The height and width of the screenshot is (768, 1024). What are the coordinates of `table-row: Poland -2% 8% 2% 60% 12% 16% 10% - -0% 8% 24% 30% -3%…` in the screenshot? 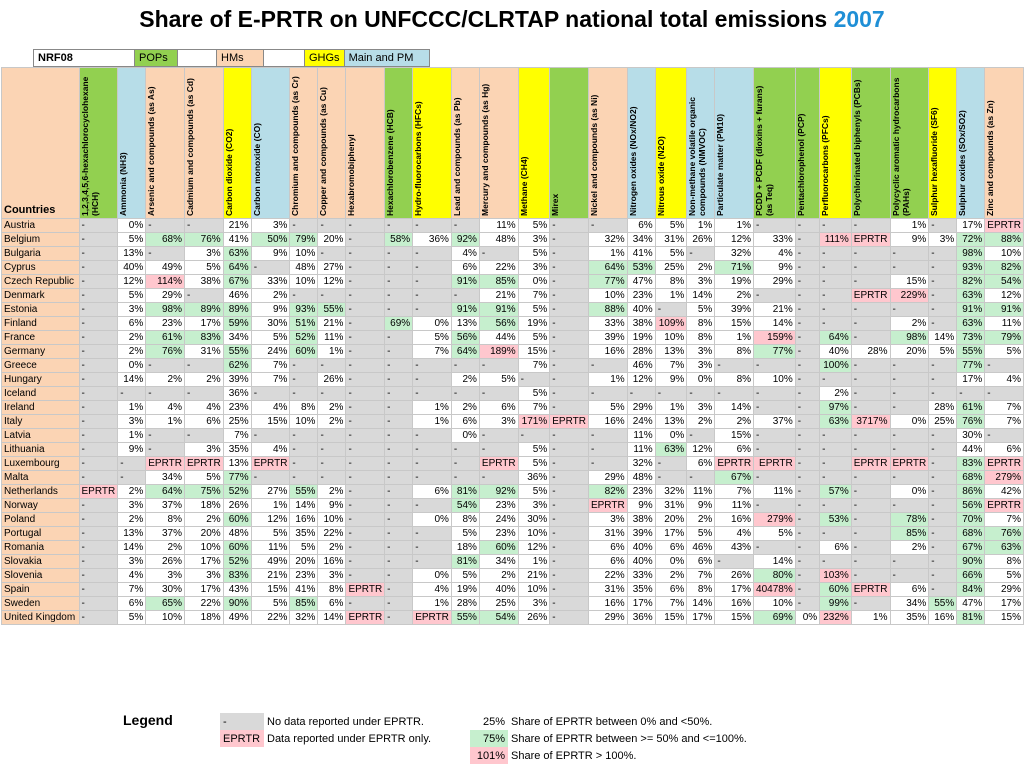 It's located at (512, 519).